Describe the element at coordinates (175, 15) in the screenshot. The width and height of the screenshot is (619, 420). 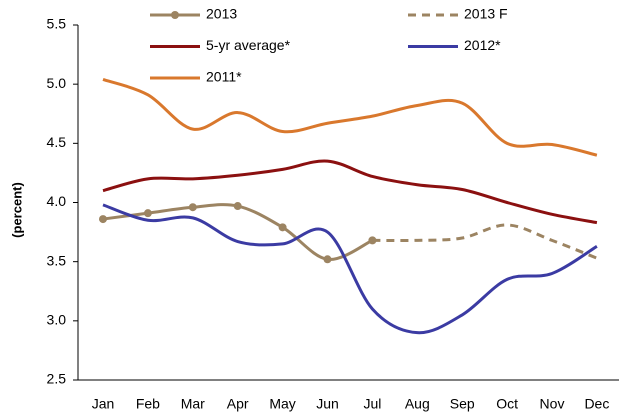
I see `legend-marker` at that location.